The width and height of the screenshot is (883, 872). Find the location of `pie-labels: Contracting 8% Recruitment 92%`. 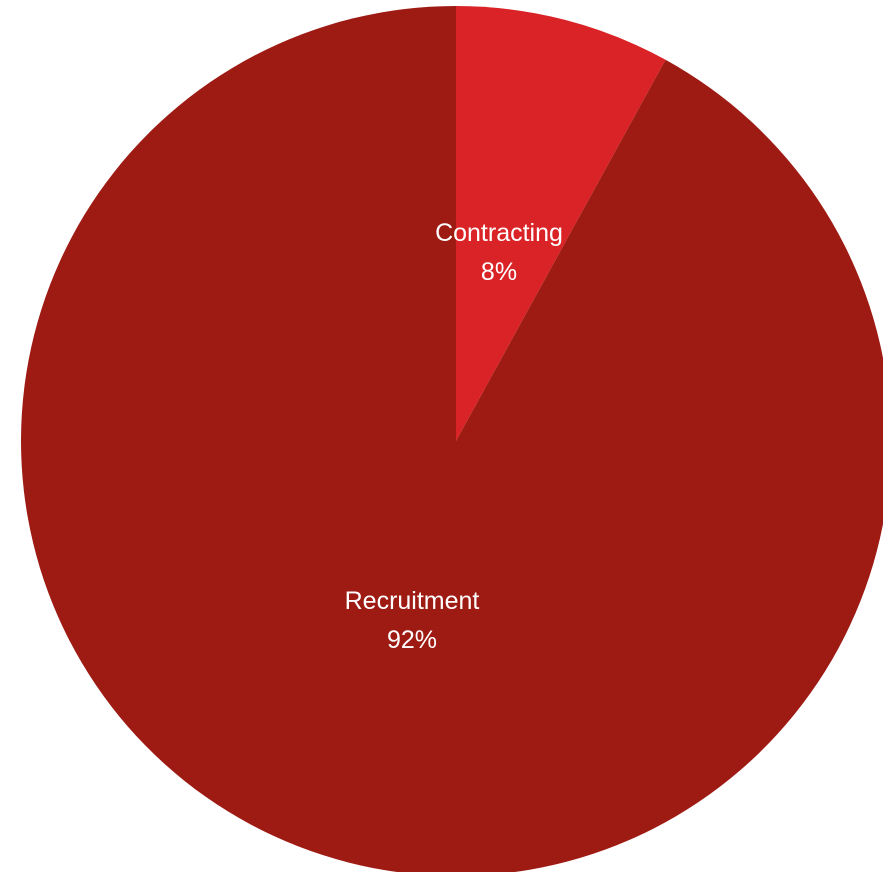

pie-labels: Contracting 8% Recruitment 92% is located at coordinates (454, 436).